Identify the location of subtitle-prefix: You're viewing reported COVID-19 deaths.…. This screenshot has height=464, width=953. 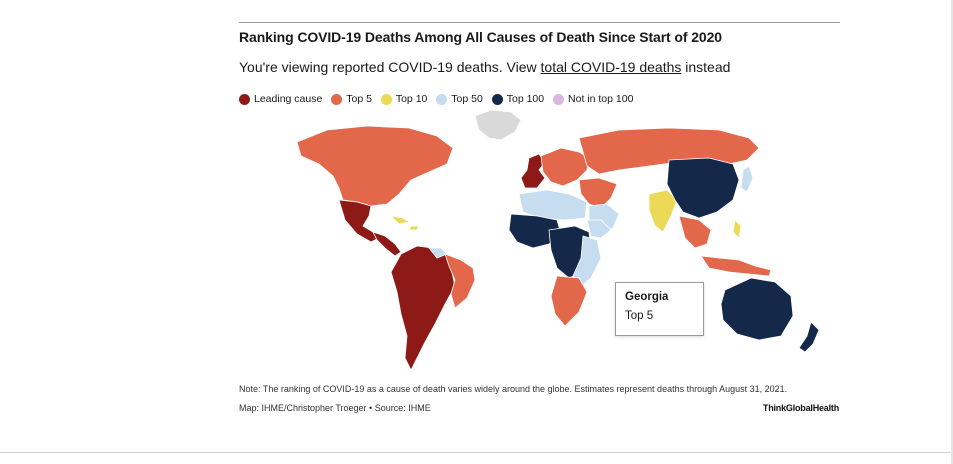
(388, 67).